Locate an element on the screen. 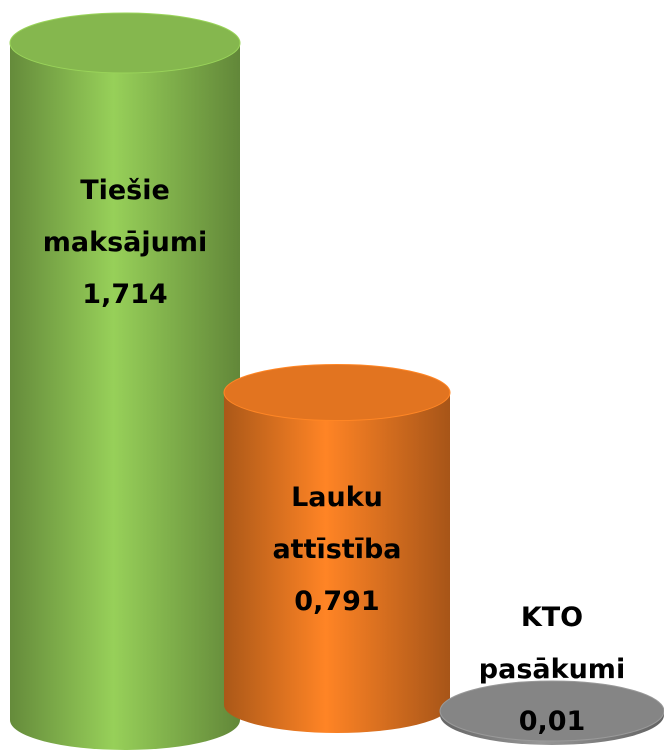 This screenshot has height=753, width=664. category-label: KTO pasākumi is located at coordinates (552, 643).